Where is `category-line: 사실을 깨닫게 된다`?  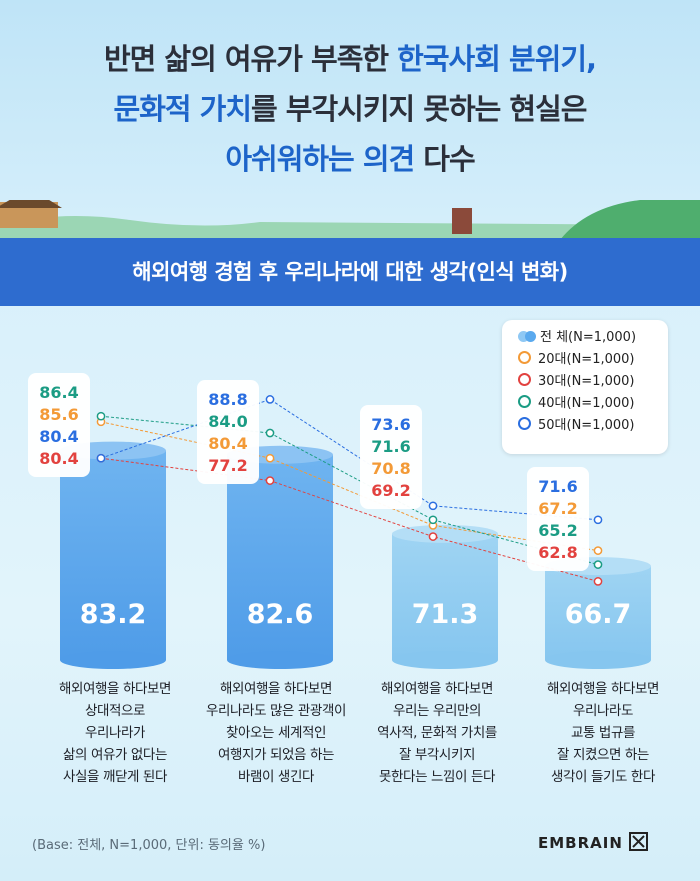
category-line: 사실을 깨닫게 된다 is located at coordinates (115, 777).